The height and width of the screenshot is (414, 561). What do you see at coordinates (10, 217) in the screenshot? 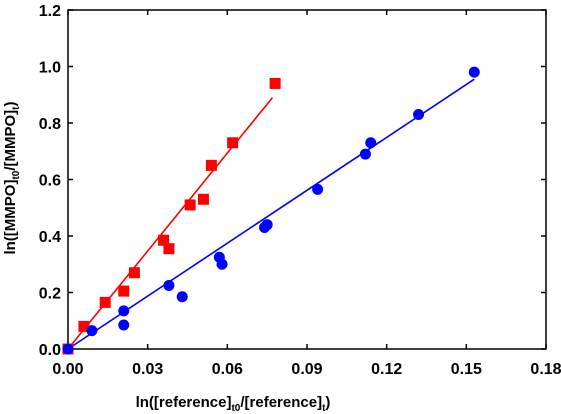
I see `y-axis-title-base: ln([MMPO]` at bounding box center [10, 217].